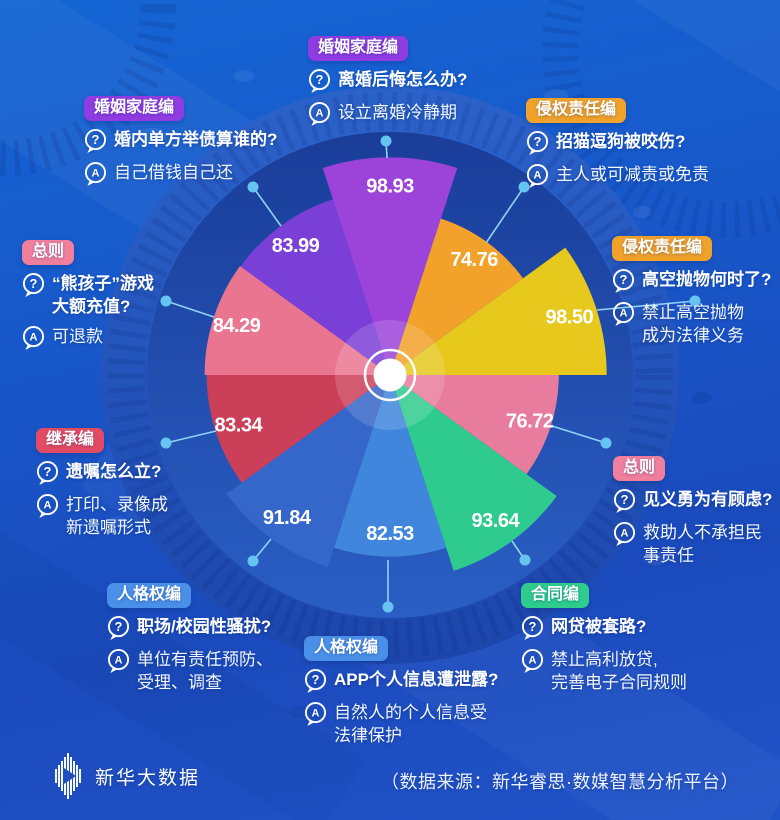 This screenshot has height=820, width=780. What do you see at coordinates (48, 253) in the screenshot?
I see `chapter-badge: 总则` at bounding box center [48, 253].